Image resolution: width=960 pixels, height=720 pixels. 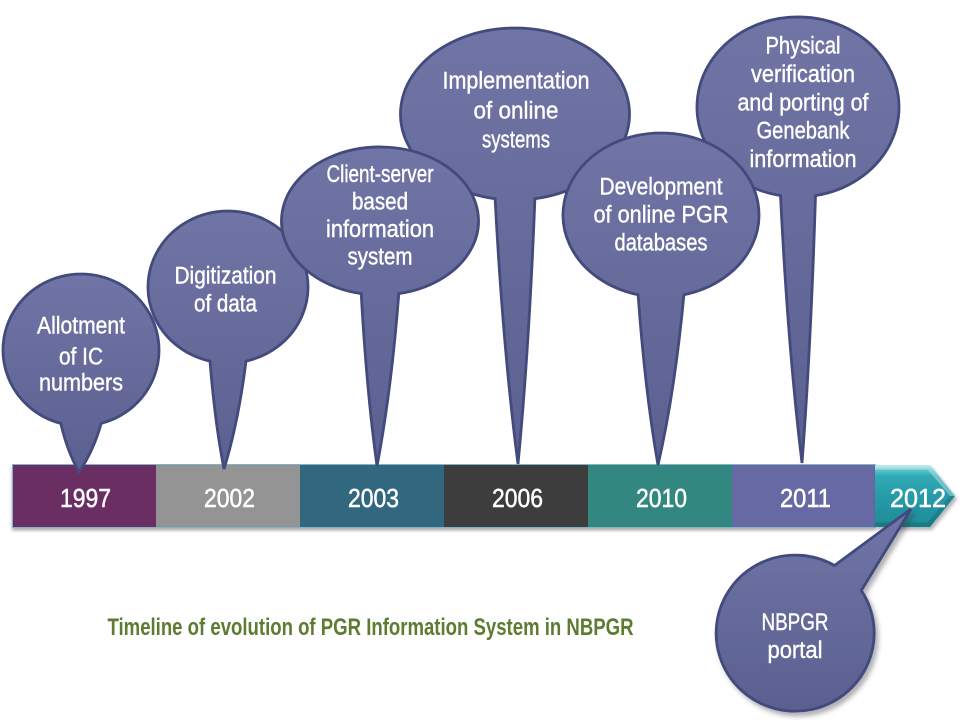 I want to click on svg-text: Digitization, so click(x=226, y=276).